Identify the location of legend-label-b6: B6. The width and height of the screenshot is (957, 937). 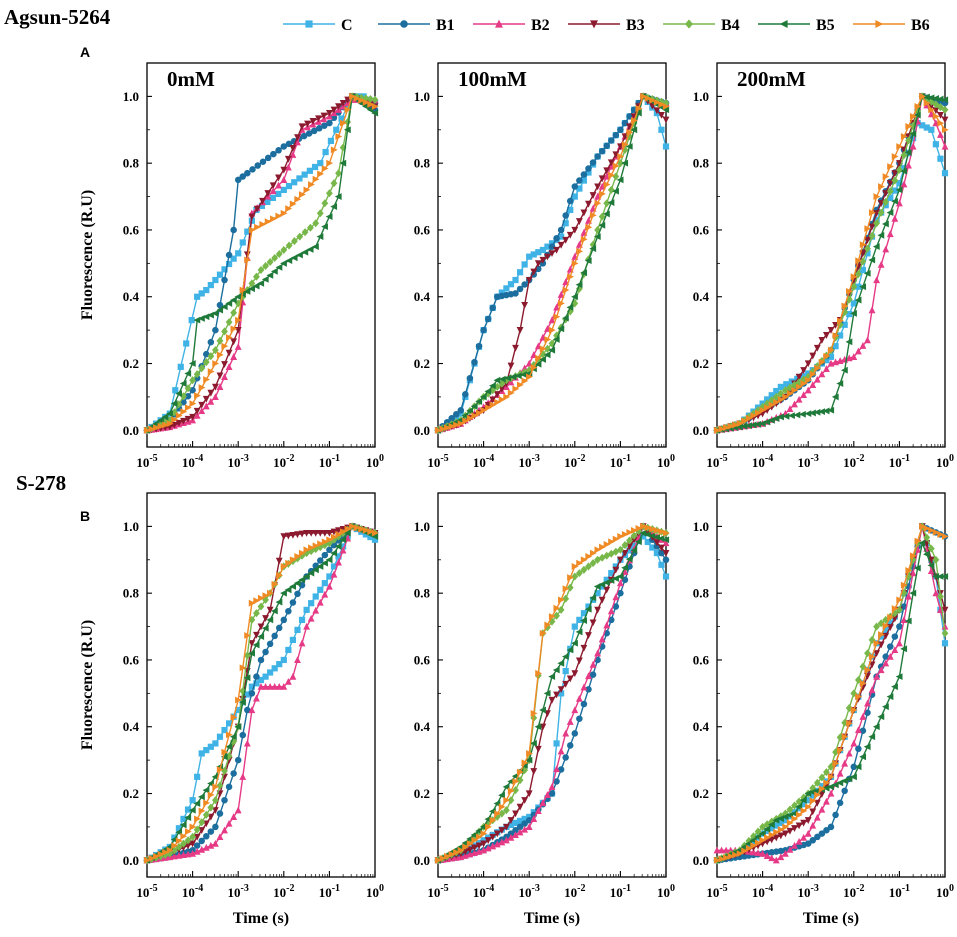
(920, 25).